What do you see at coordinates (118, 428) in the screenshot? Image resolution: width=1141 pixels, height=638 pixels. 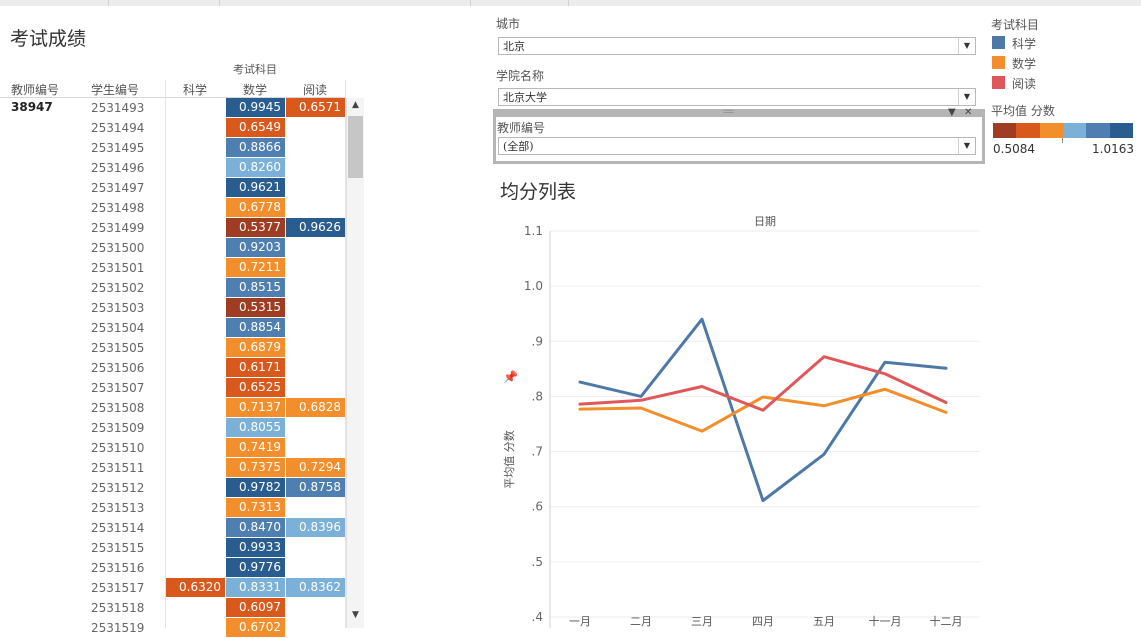 I see `student-id-cell: 2531509` at bounding box center [118, 428].